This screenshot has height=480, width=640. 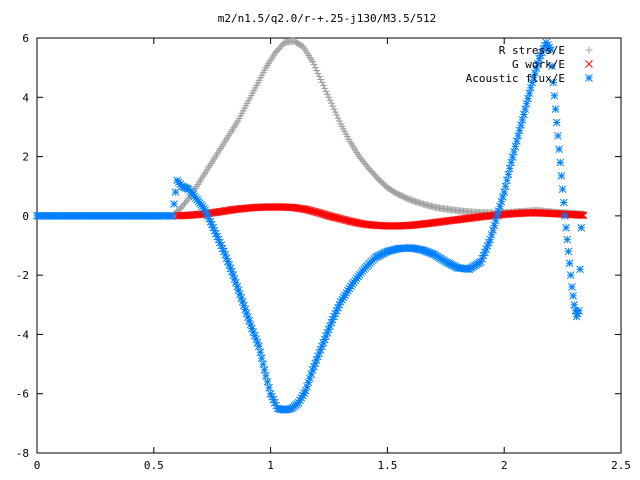 I want to click on y-tick-label: 6, so click(x=25, y=38).